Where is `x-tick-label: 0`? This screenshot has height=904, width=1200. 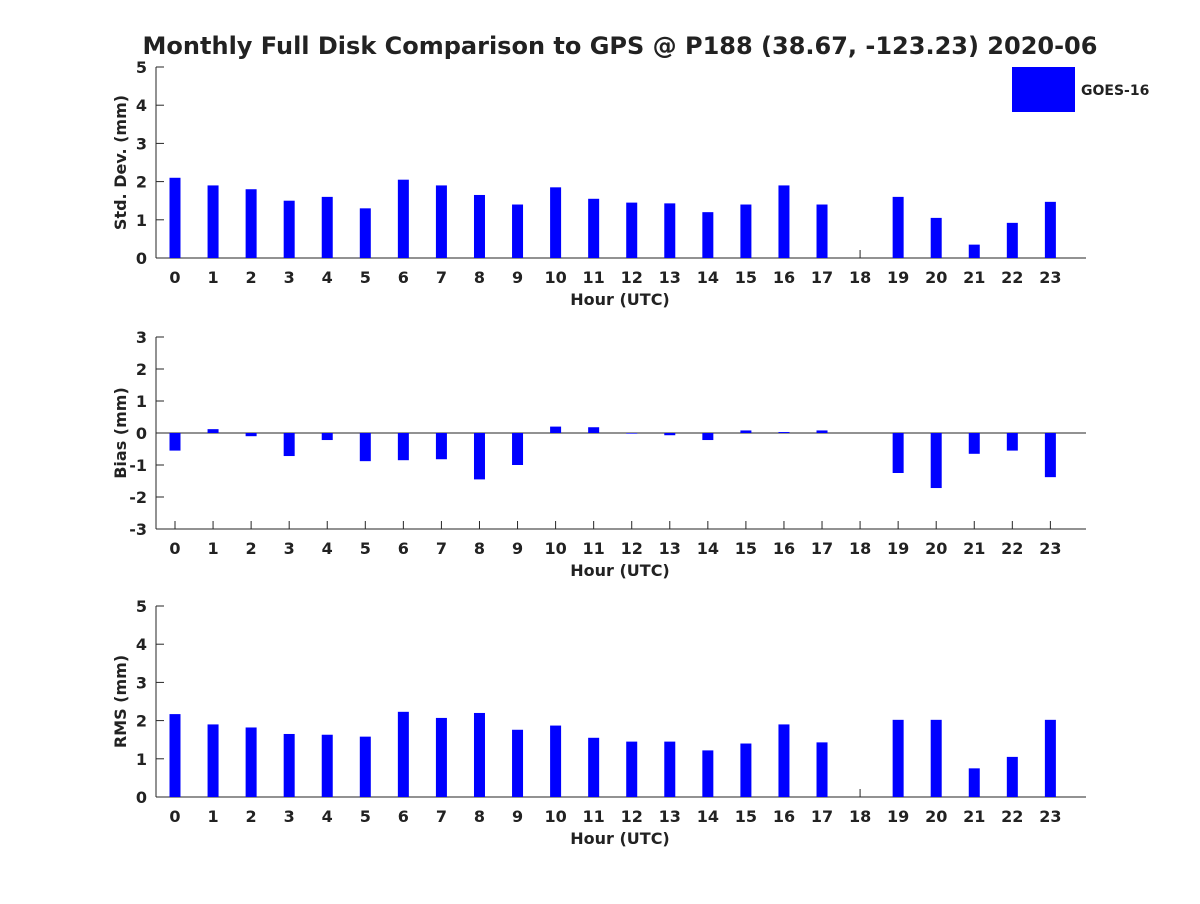
x-tick-label: 0 is located at coordinates (174, 548).